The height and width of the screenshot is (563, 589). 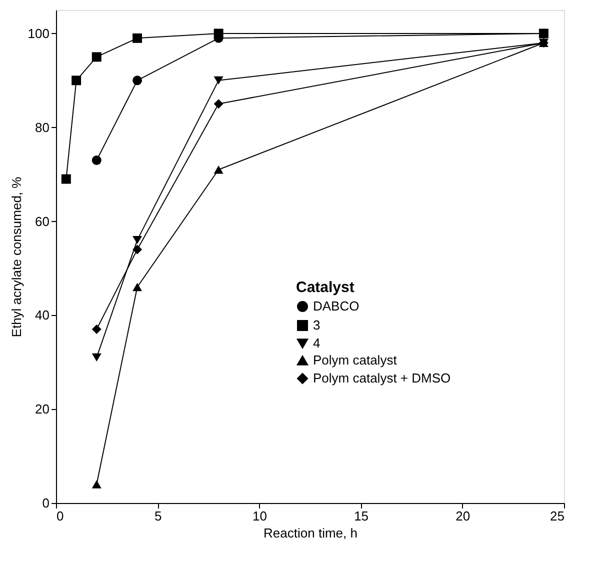 I want to click on legend-label: DABCO, so click(x=336, y=306).